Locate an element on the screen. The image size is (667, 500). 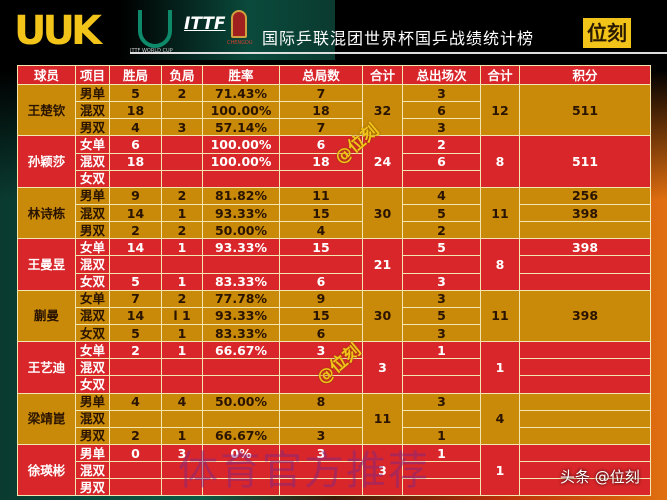
appearances-cell: 1 is located at coordinates (441, 453).